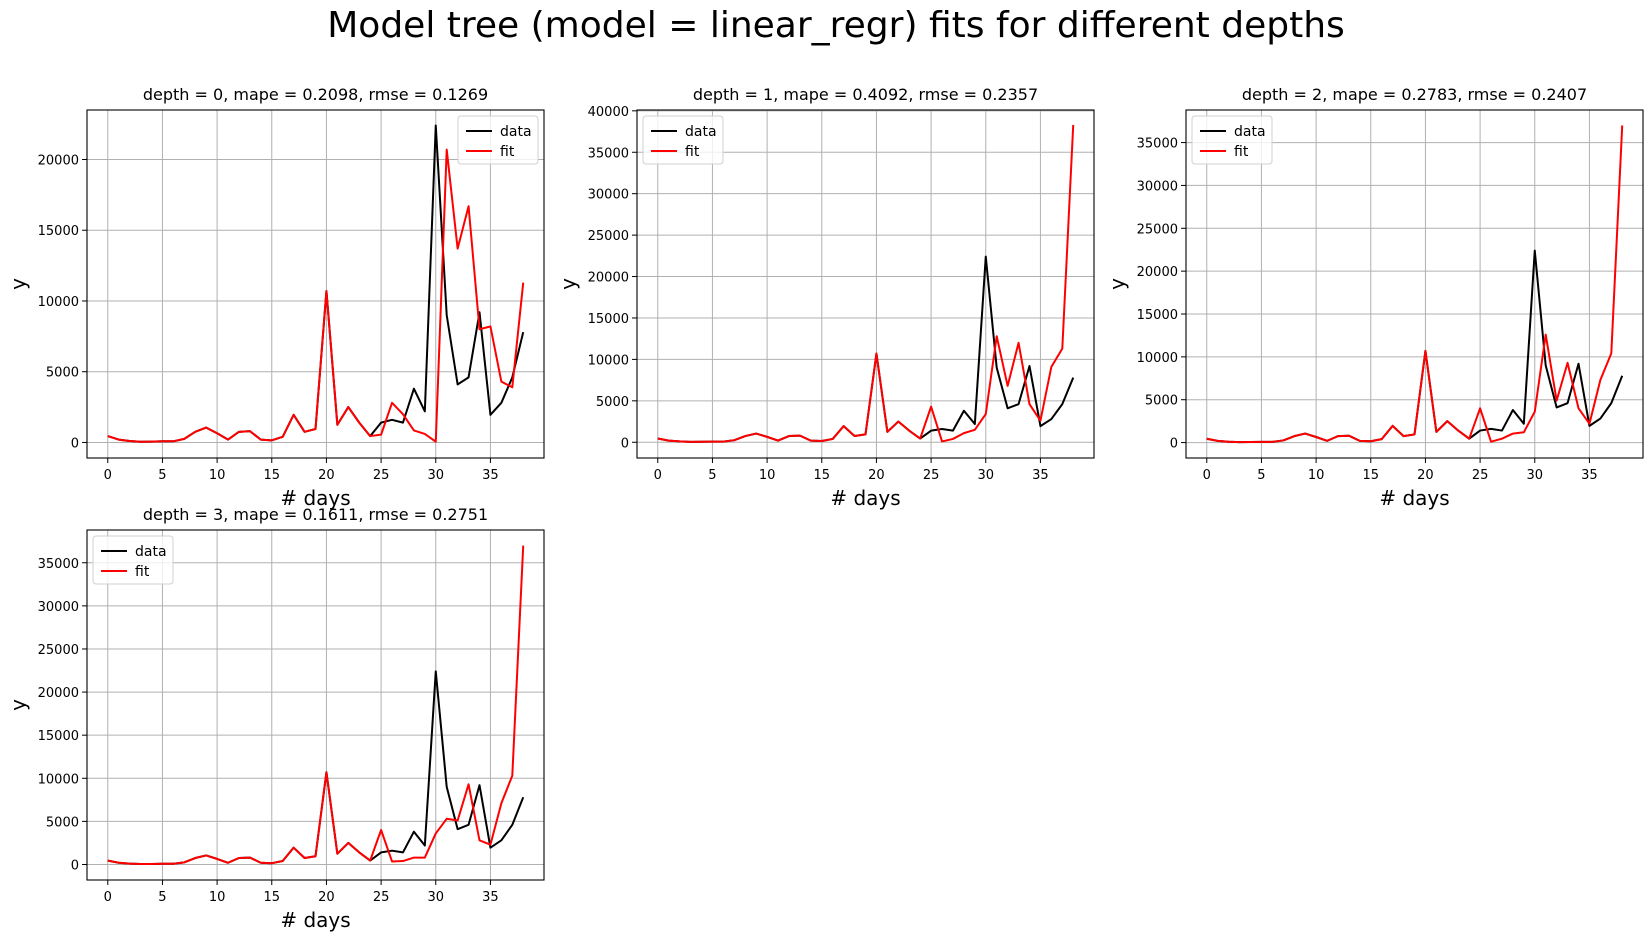  Describe the element at coordinates (315, 514) in the screenshot. I see `subplot-title: depth = 3, mape = 0.1611, rmse = 0.2751` at that location.